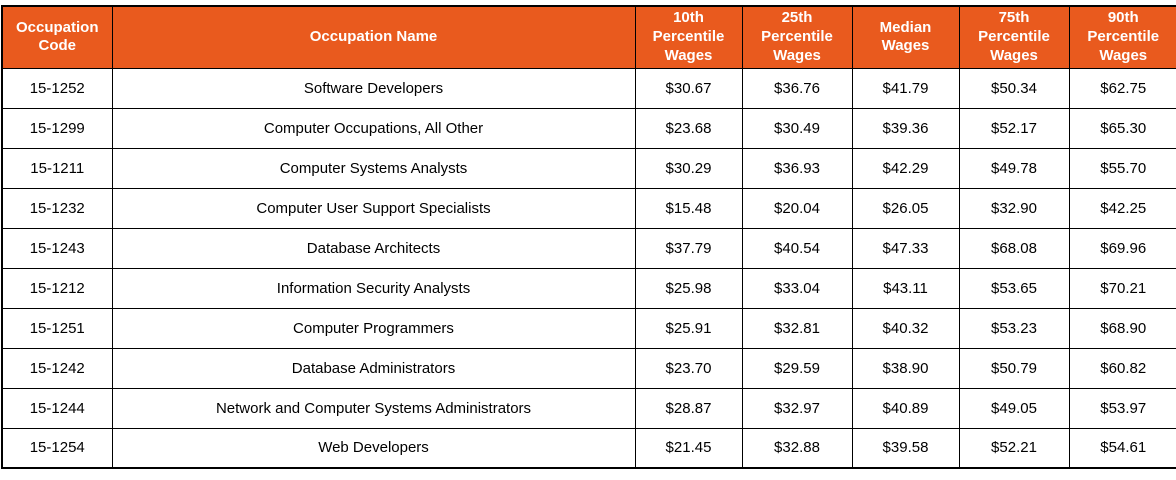 The height and width of the screenshot is (480, 1176). I want to click on cell-p90-wages: $53.97, so click(1122, 408).